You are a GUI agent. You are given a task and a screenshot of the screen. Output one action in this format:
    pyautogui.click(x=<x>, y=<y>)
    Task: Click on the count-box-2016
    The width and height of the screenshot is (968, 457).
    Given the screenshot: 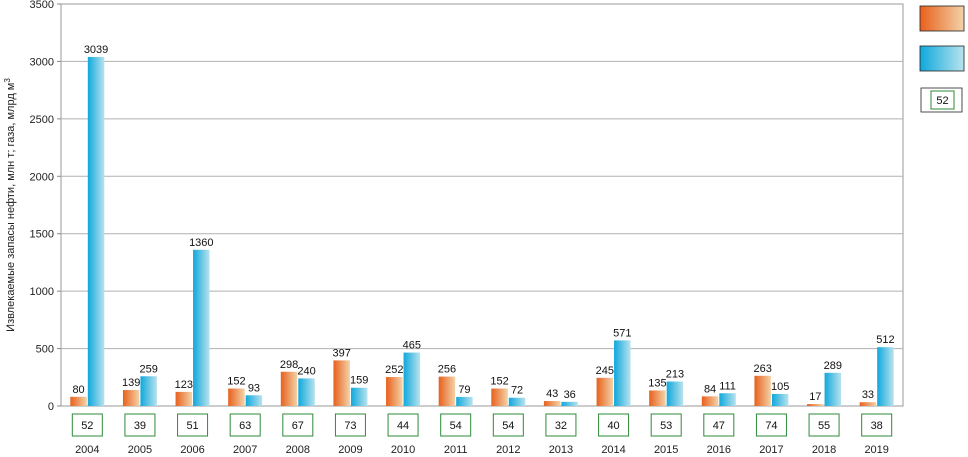 What is the action you would take?
    pyautogui.click(x=719, y=425)
    